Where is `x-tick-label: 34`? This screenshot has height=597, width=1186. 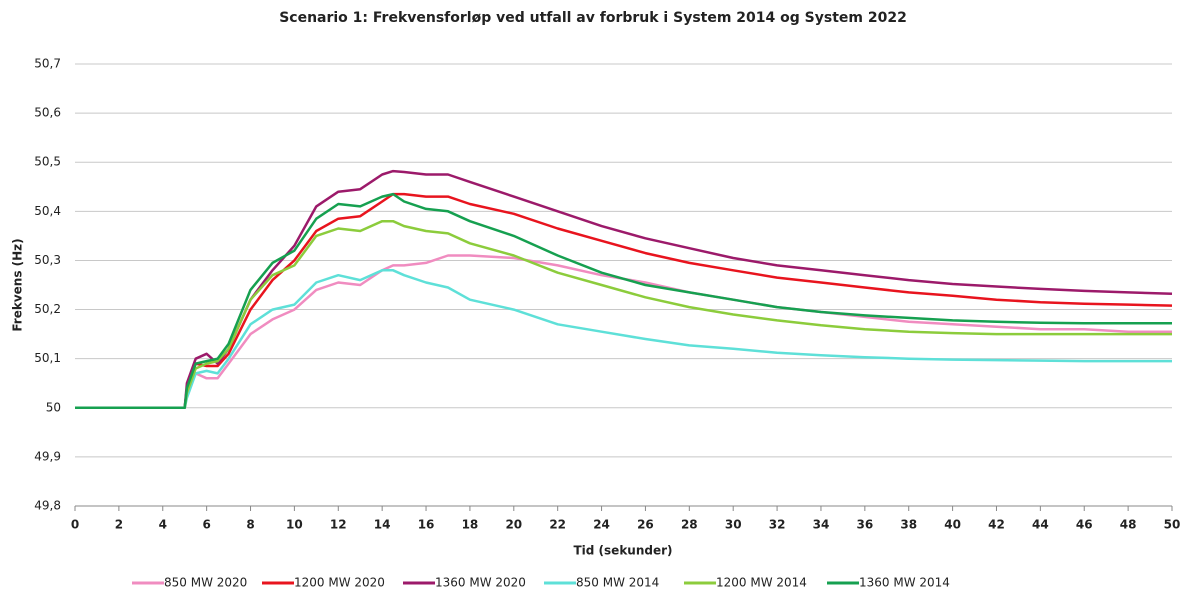
x-tick-label: 34 is located at coordinates (821, 525).